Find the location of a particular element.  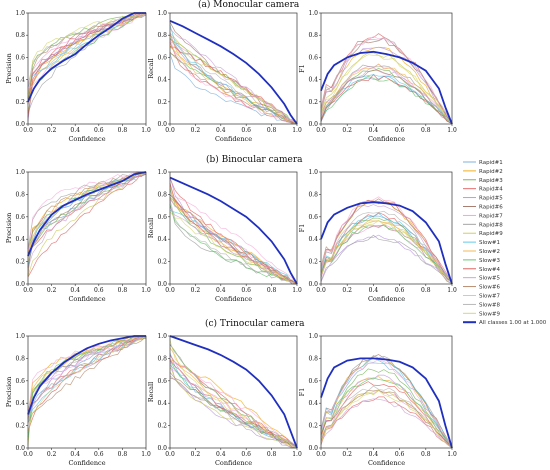

row-title-monocular: (a) Monocular camera is located at coordinates (249, 5).